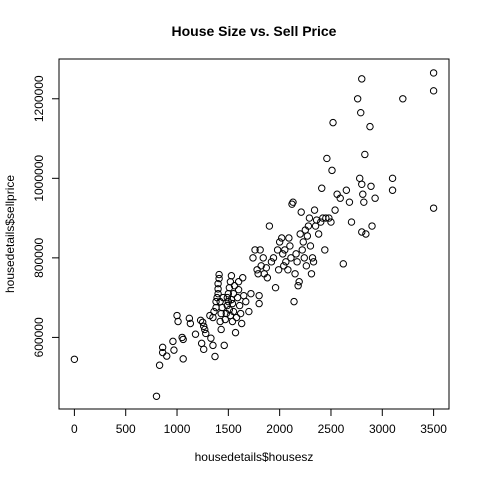  Describe the element at coordinates (331, 429) in the screenshot. I see `x-tick-label: 2500` at that location.